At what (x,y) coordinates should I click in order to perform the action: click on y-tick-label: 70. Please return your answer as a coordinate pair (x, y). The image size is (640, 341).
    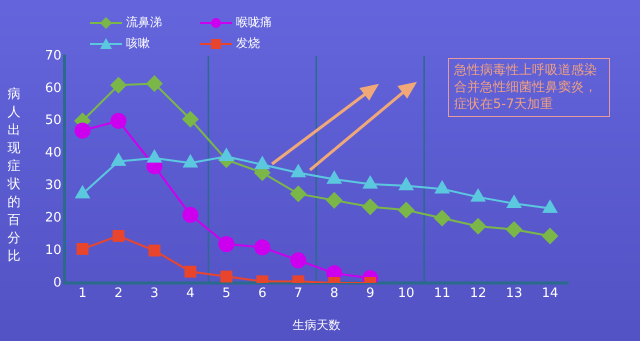
    Looking at the image, I should click on (53, 56).